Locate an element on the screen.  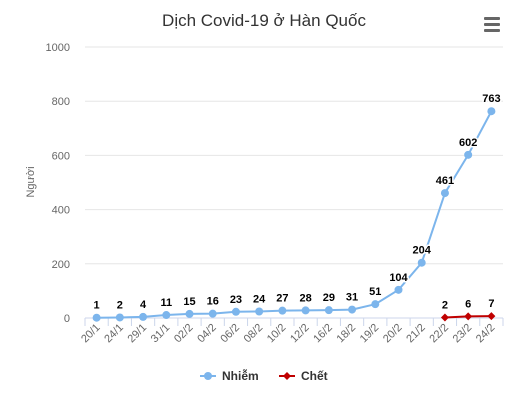
x-tick-label: 16/2 is located at coordinates (323, 334).